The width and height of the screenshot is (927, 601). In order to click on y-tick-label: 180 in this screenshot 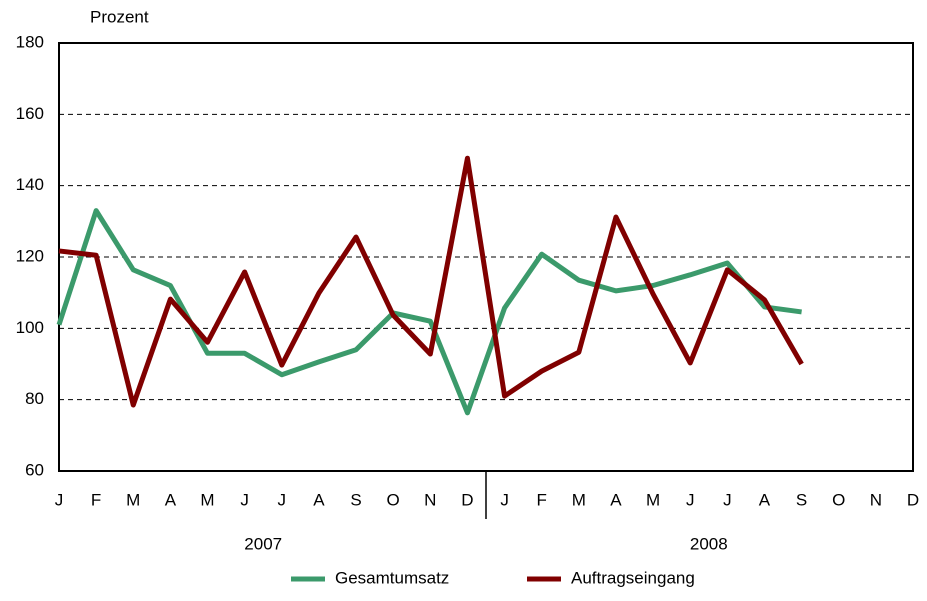, I will do `click(30, 41)`.